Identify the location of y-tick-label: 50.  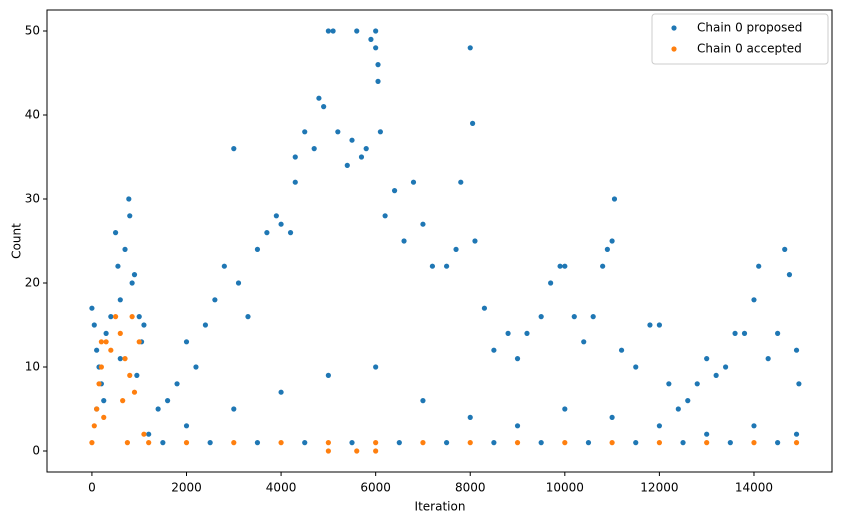
(32, 31).